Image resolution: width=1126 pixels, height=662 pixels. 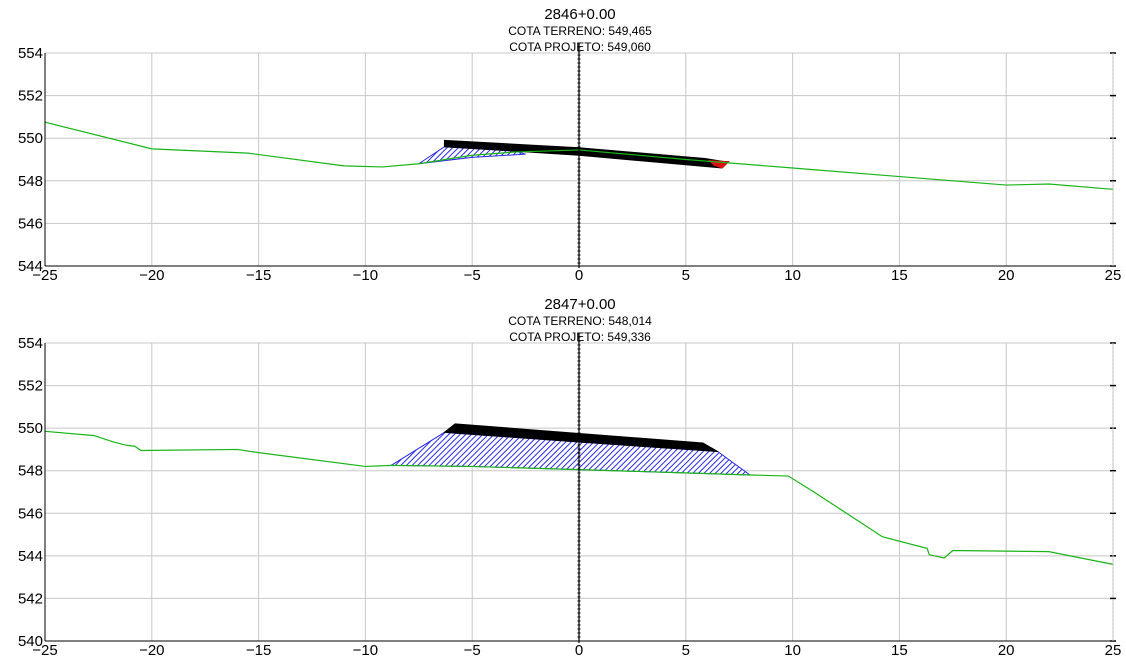 I want to click on y-tick-label: 542, so click(x=30, y=598).